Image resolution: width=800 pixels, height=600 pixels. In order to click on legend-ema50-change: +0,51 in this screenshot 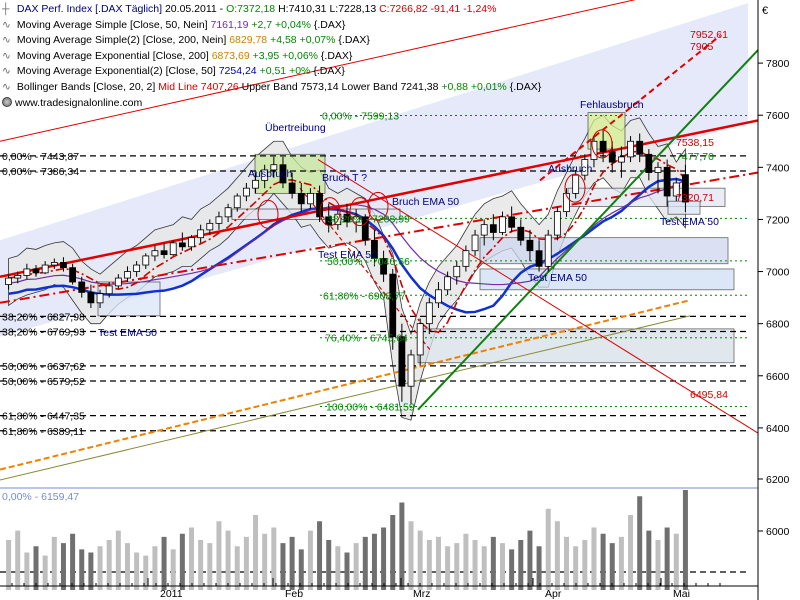, I will do `click(273, 71)`.